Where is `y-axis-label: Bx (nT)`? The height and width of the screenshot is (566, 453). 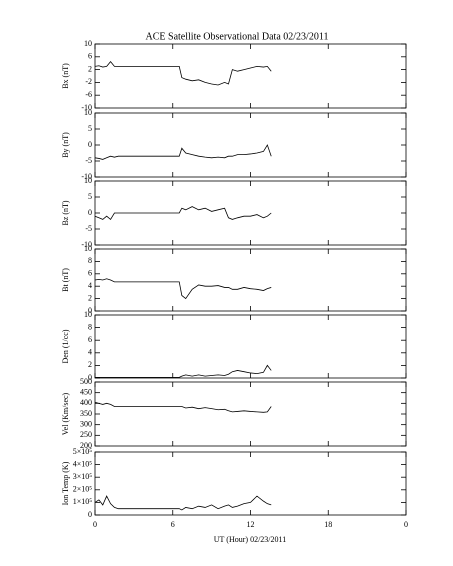 y-axis-label: Bx (nT) is located at coordinates (65, 76).